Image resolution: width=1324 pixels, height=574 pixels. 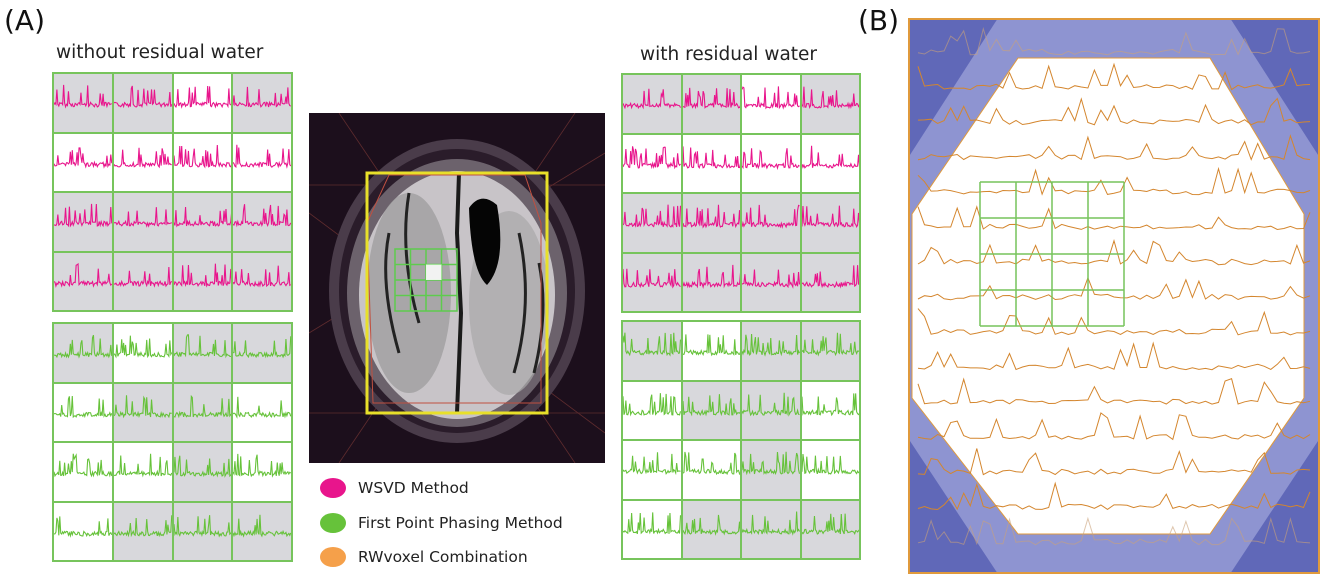 What do you see at coordinates (333, 488) in the screenshot?
I see `wsvd-legend-dot` at bounding box center [333, 488].